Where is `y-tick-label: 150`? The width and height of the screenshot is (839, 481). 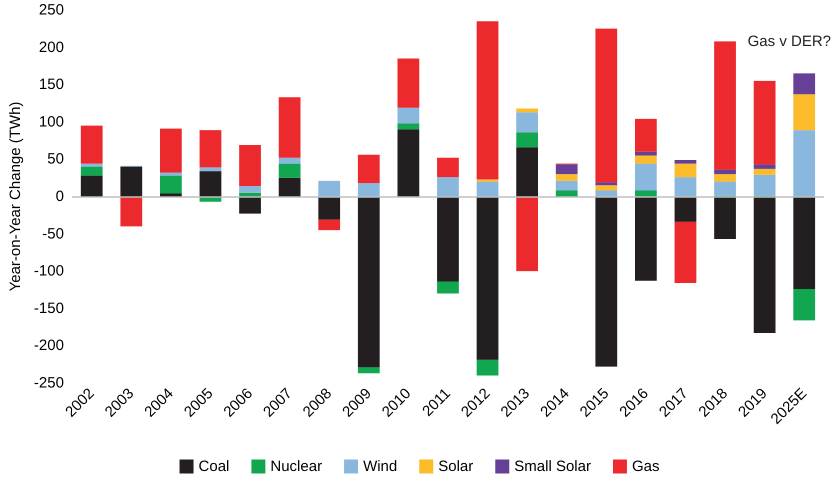
y-tick-label: 150 is located at coordinates (51, 85).